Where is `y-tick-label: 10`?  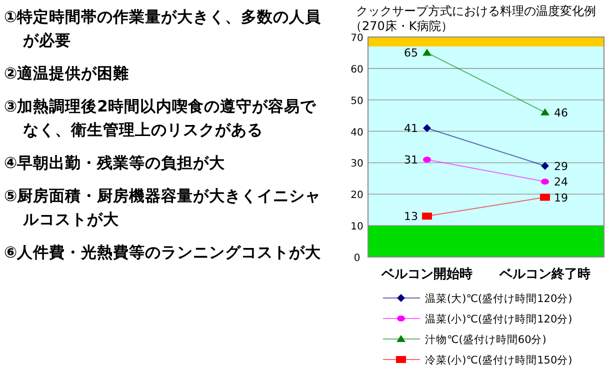
y-tick-label: 10 is located at coordinates (357, 227).